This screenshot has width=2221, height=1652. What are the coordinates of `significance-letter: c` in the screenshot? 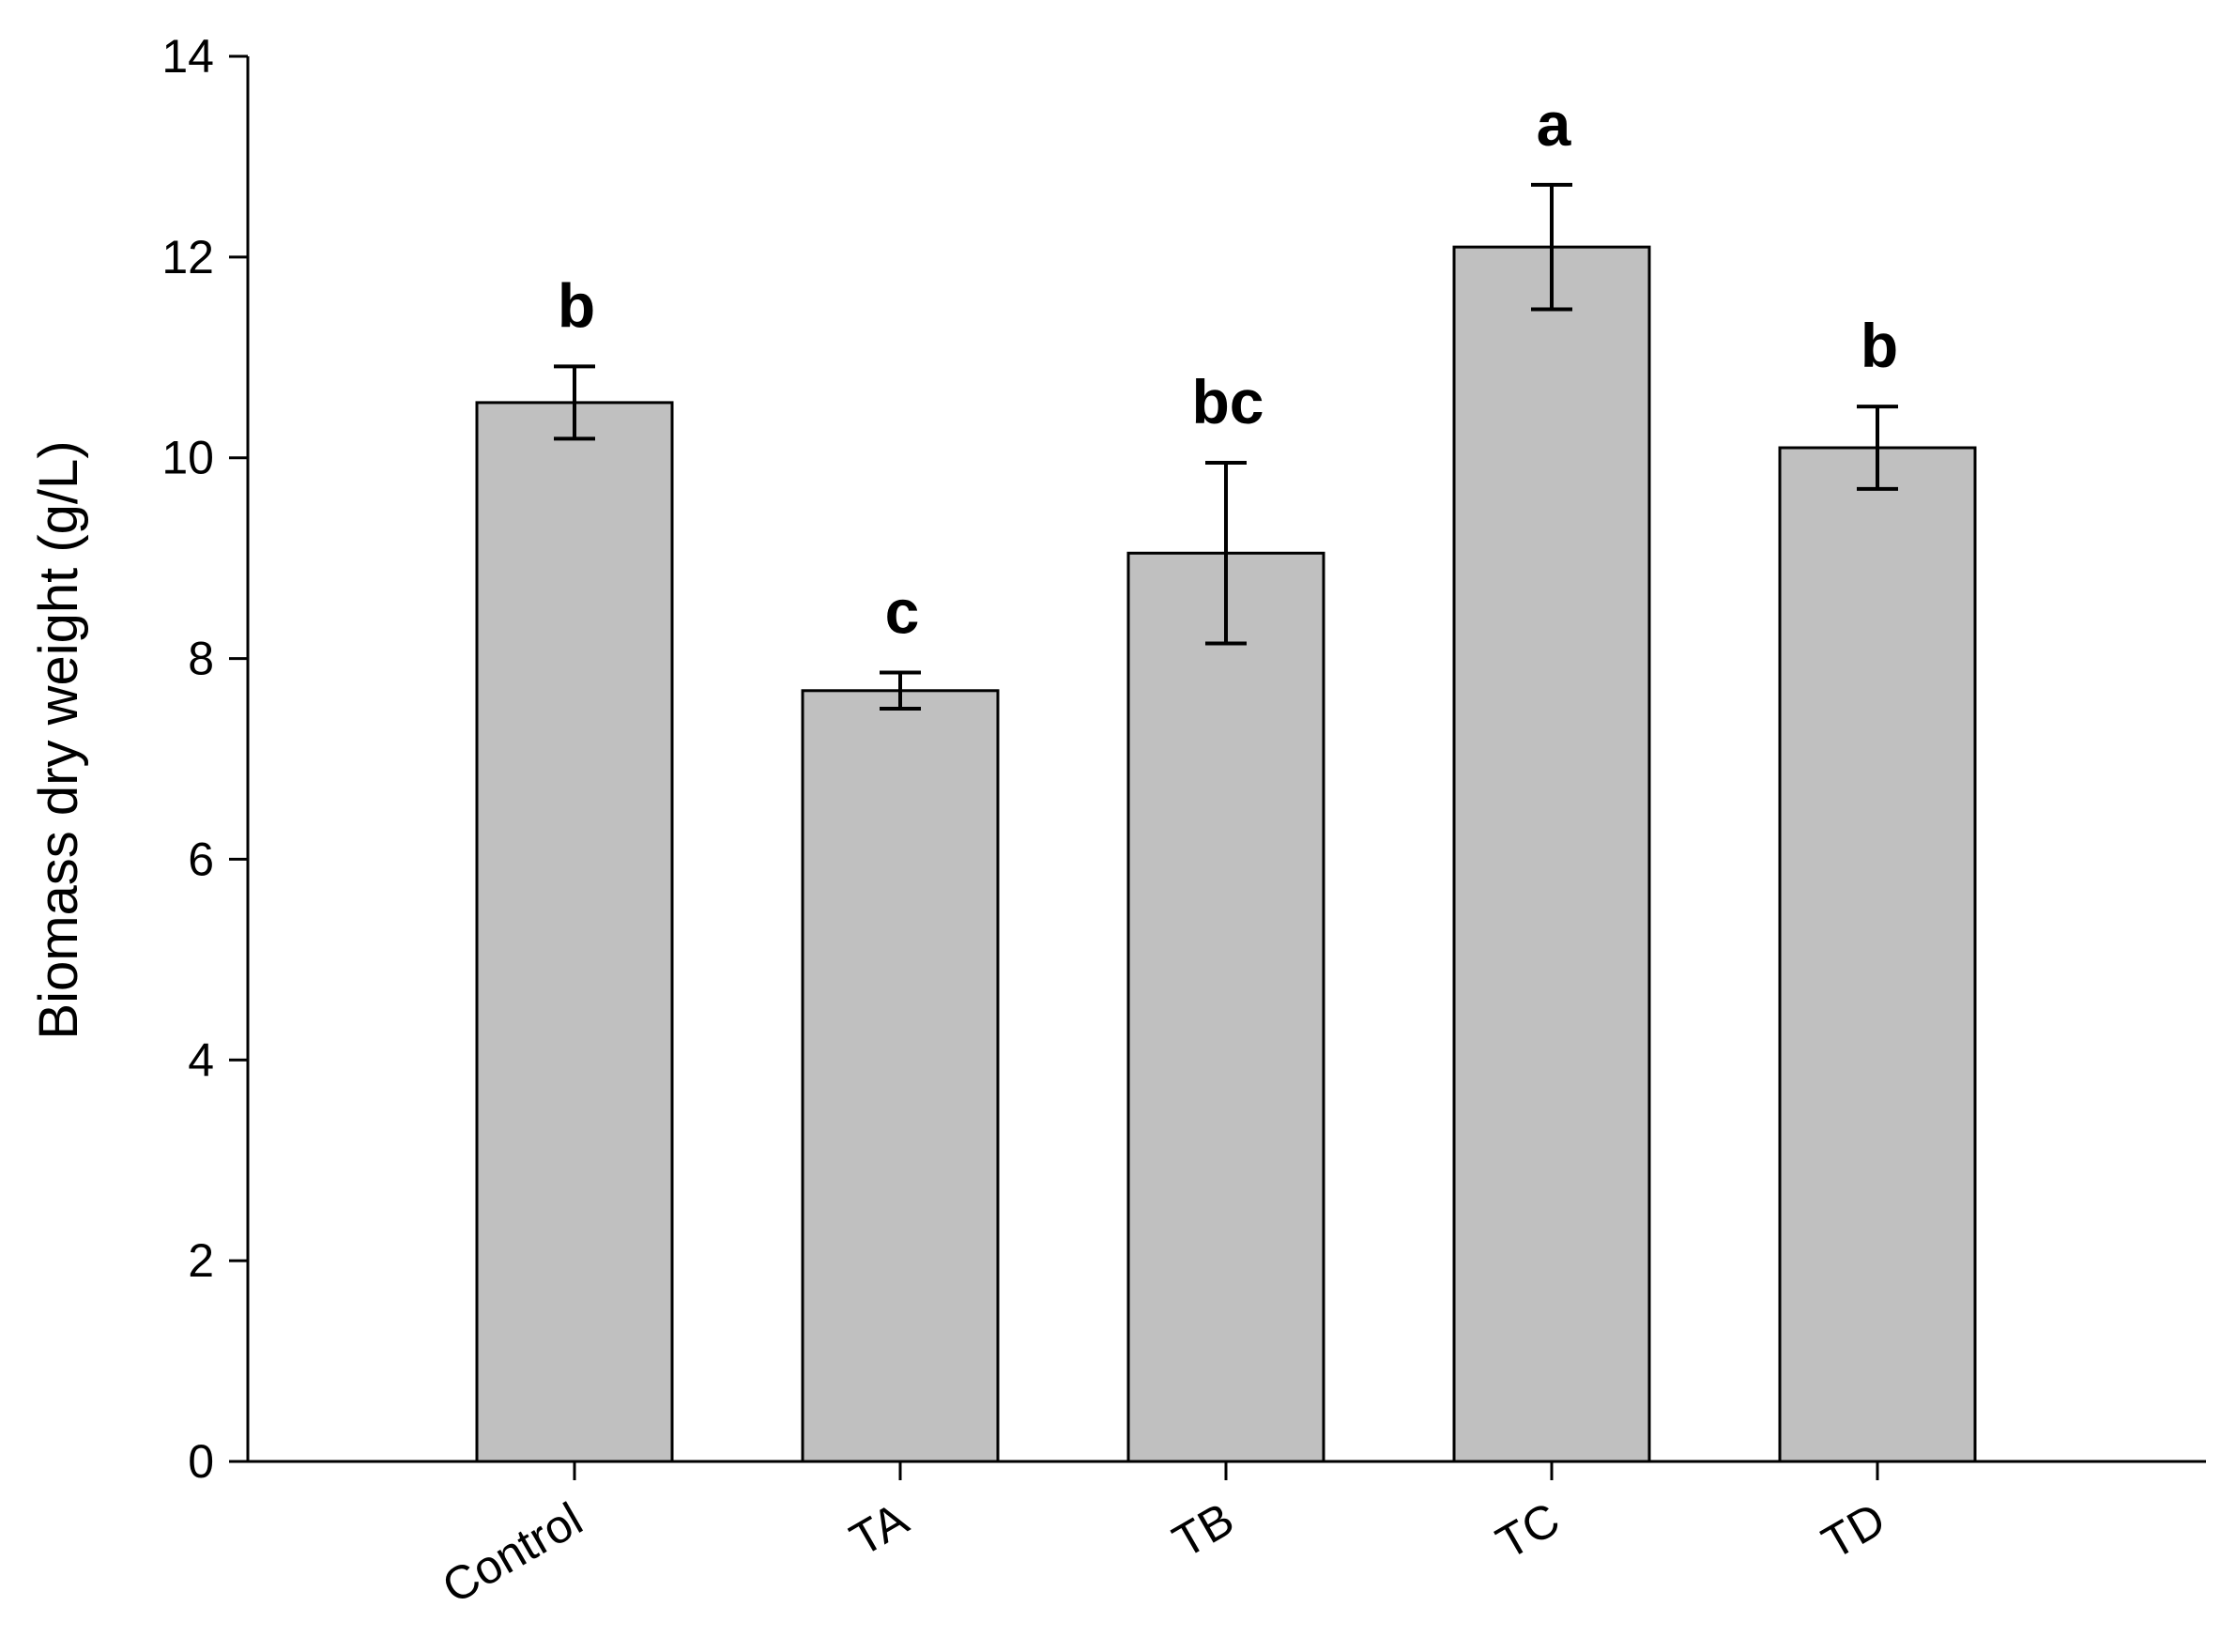 It's located at (902, 612).